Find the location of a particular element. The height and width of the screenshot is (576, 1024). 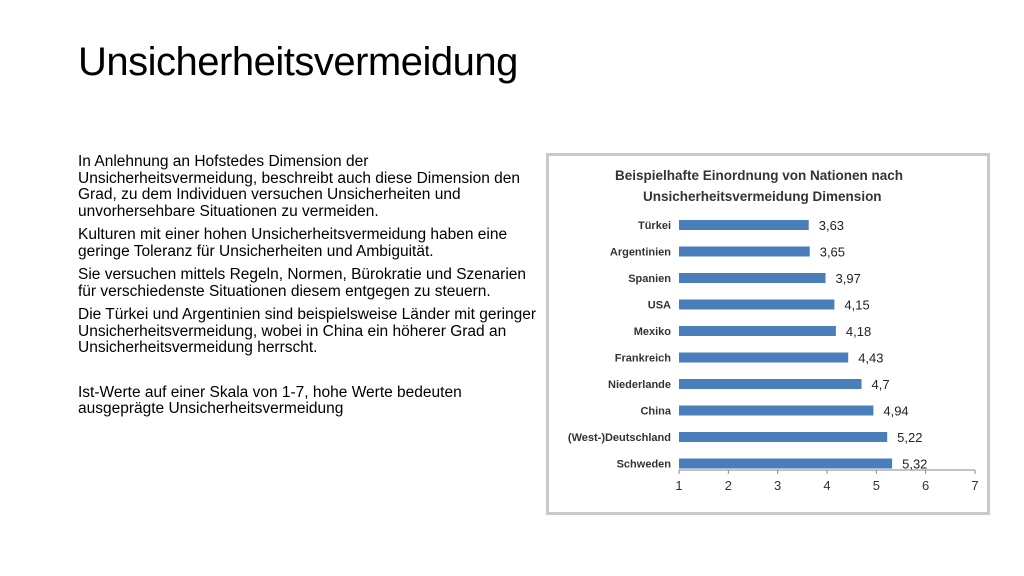

category-label: Niederlande is located at coordinates (639, 385).